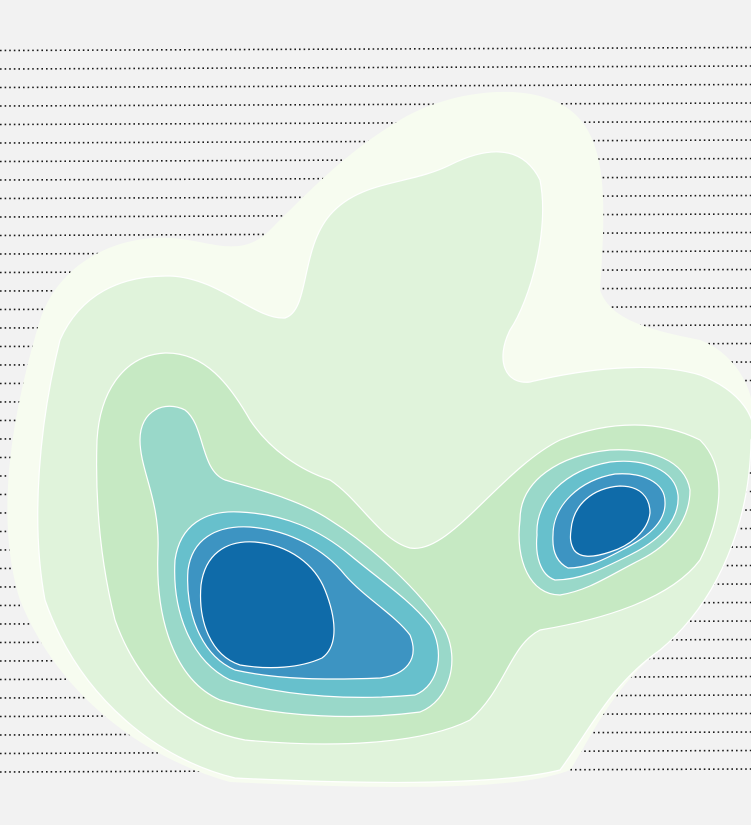  What do you see at coordinates (610, 521) in the screenshot?
I see `contour-level-7-right` at bounding box center [610, 521].